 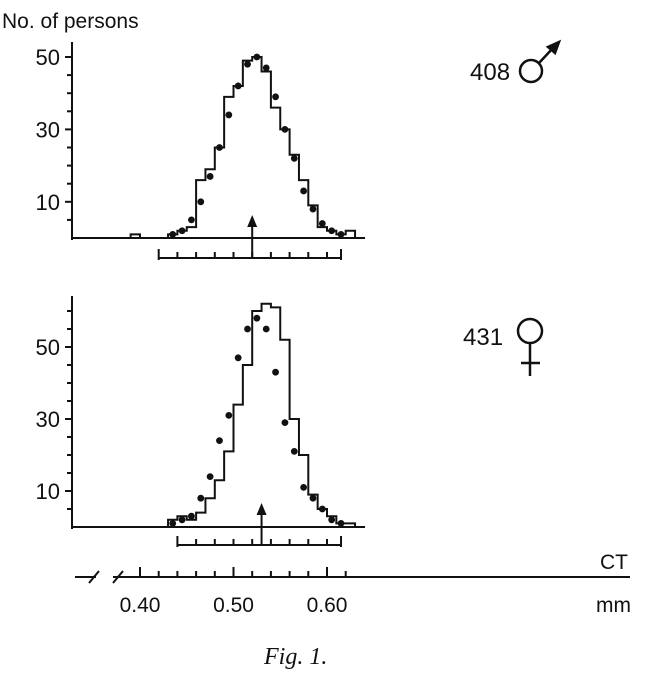 What do you see at coordinates (140, 605) in the screenshot?
I see `x-tick-label: 0.40` at bounding box center [140, 605].